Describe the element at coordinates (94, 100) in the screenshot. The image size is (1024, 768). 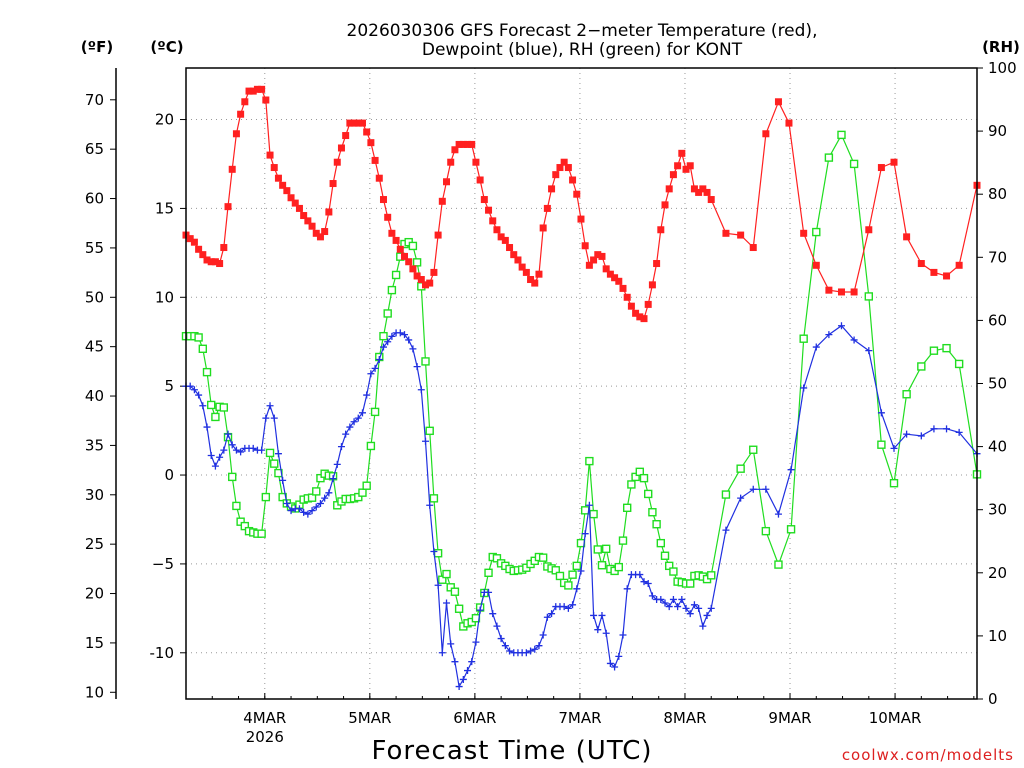
I see `fahrenheit-tick-label: 70` at that location.